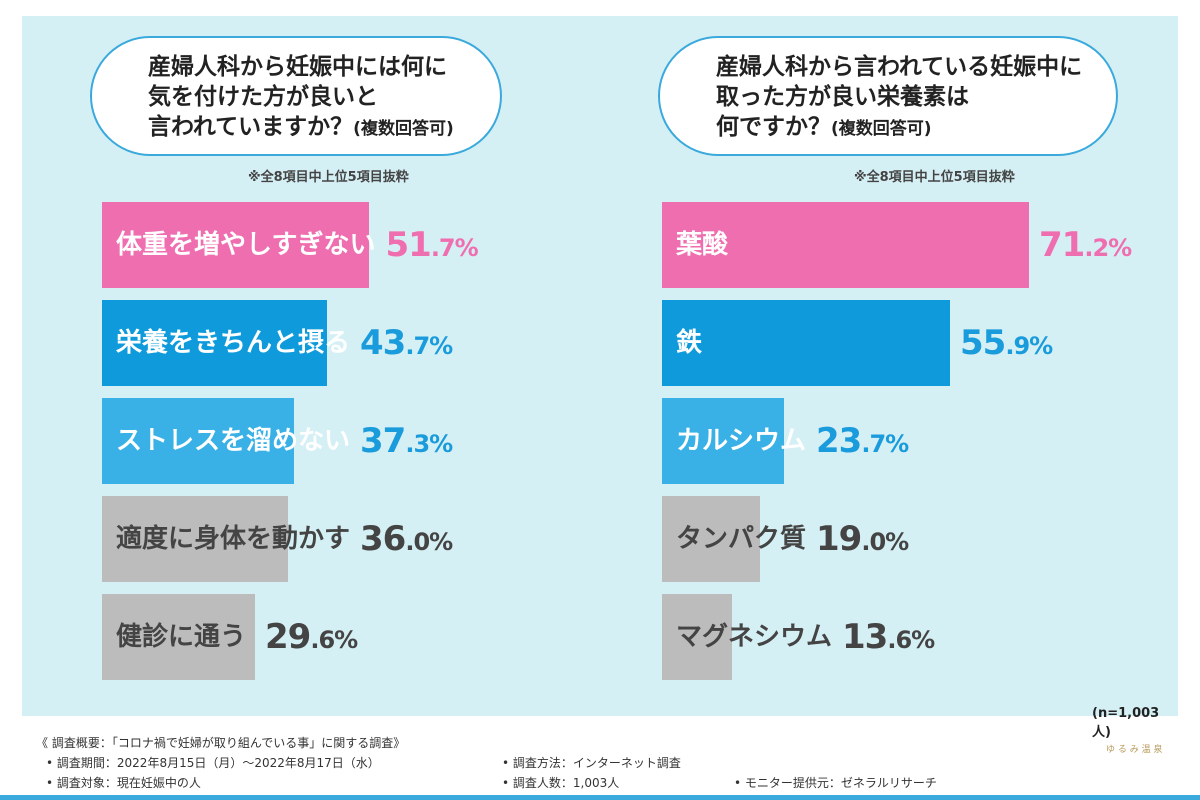 Image resolution: width=1200 pixels, height=800 pixels. I want to click on bar-value-label: 71.2%, so click(1085, 245).